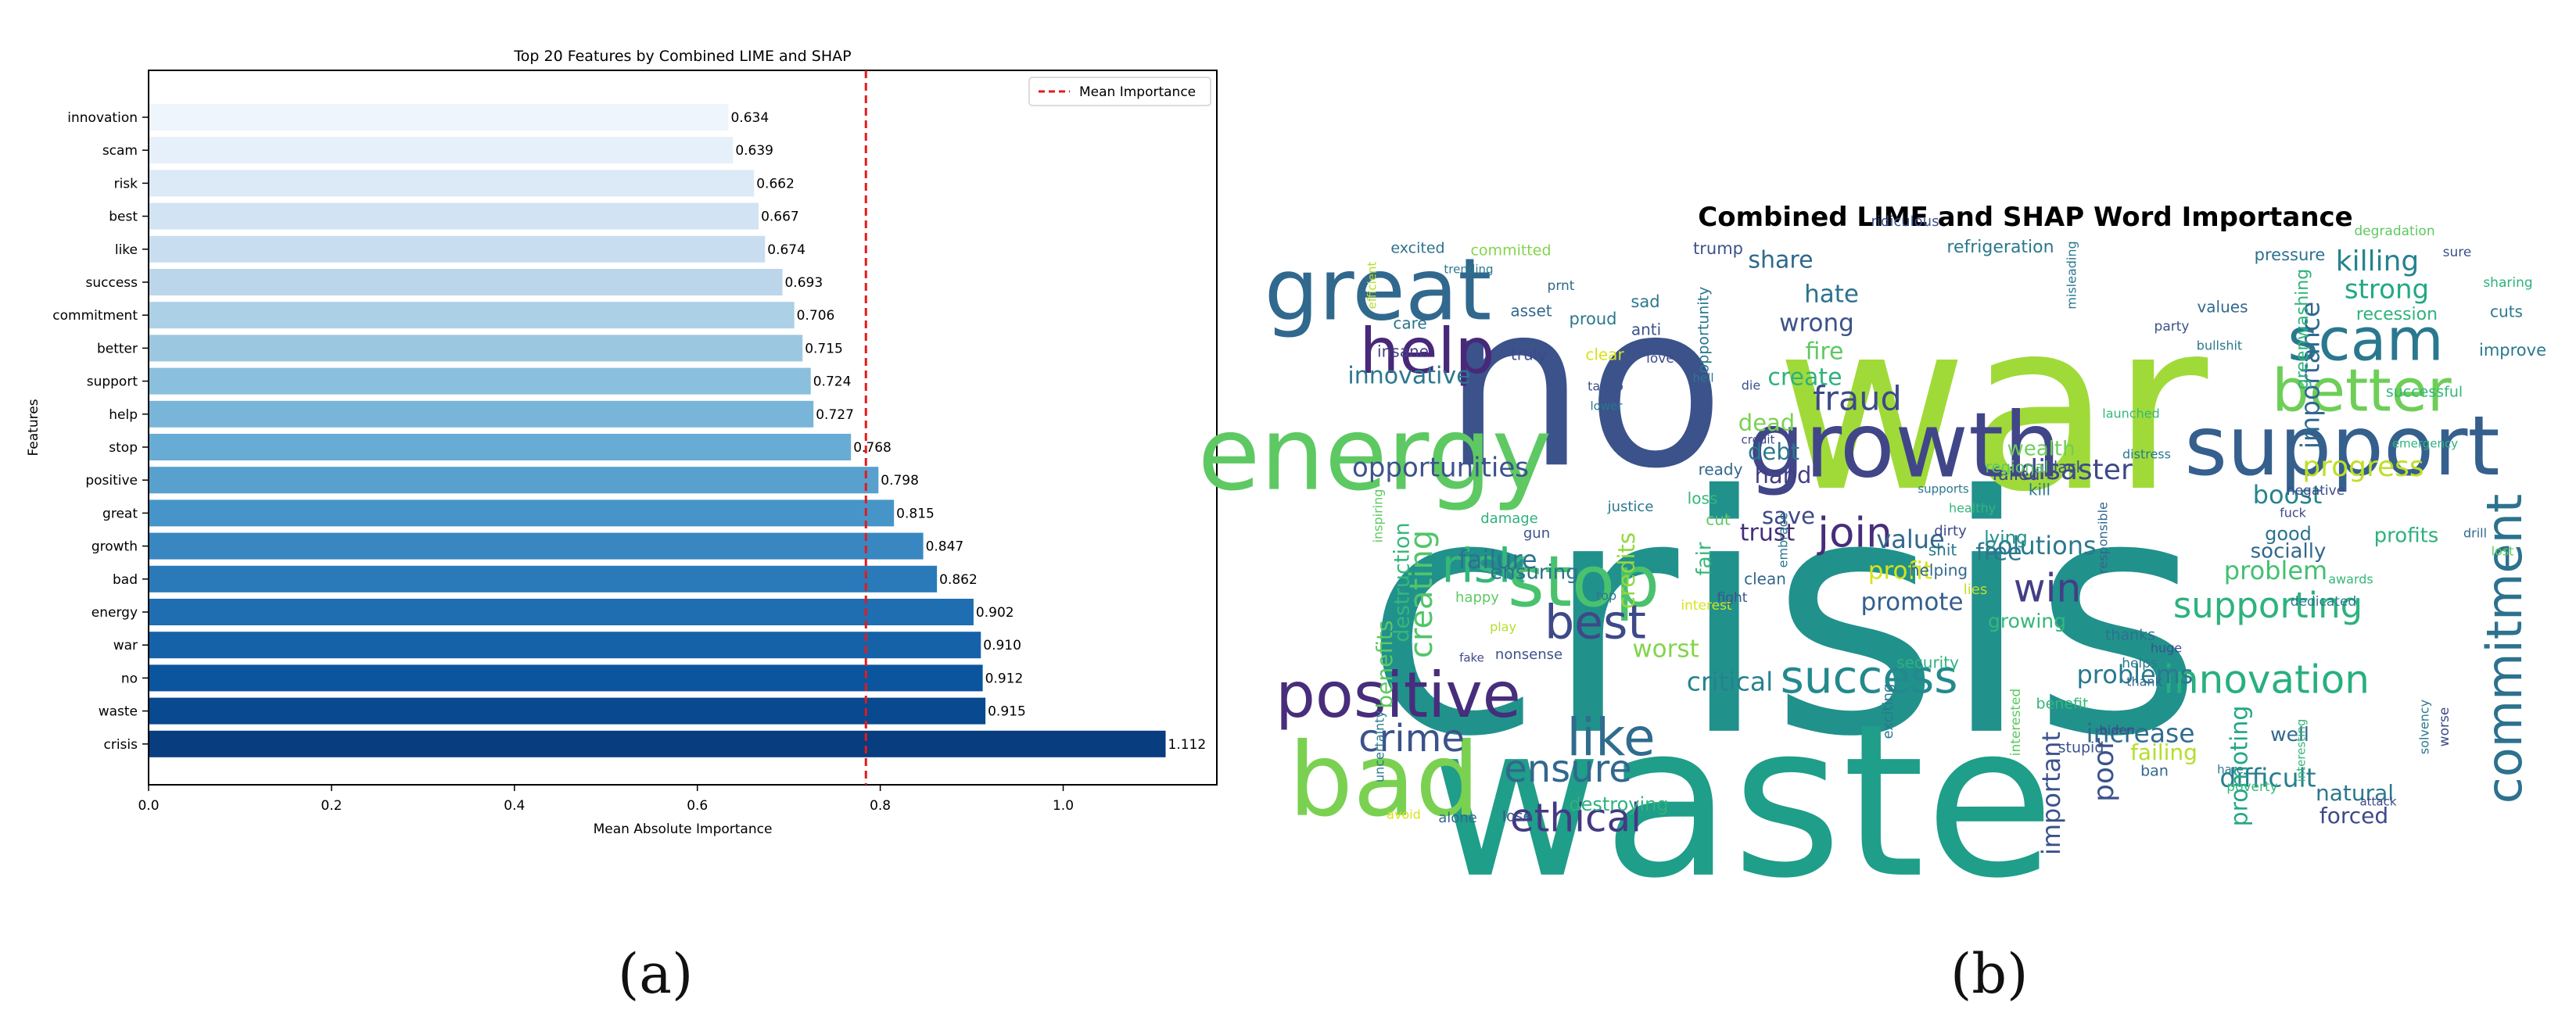 The height and width of the screenshot is (1031, 2576). I want to click on bar-value-label: 0.715, so click(824, 349).